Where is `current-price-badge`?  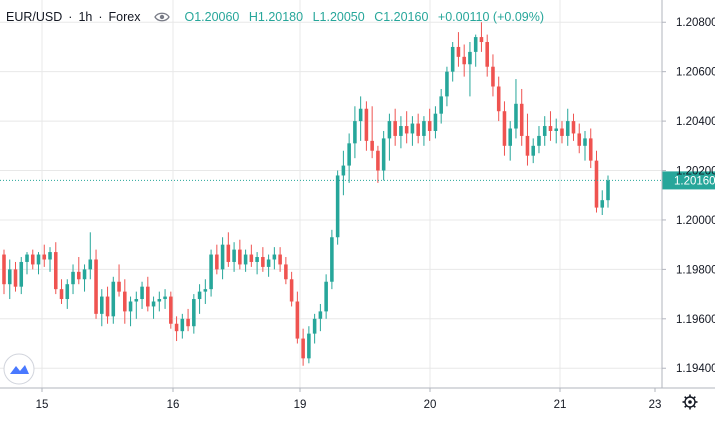 current-price-badge is located at coordinates (688, 180).